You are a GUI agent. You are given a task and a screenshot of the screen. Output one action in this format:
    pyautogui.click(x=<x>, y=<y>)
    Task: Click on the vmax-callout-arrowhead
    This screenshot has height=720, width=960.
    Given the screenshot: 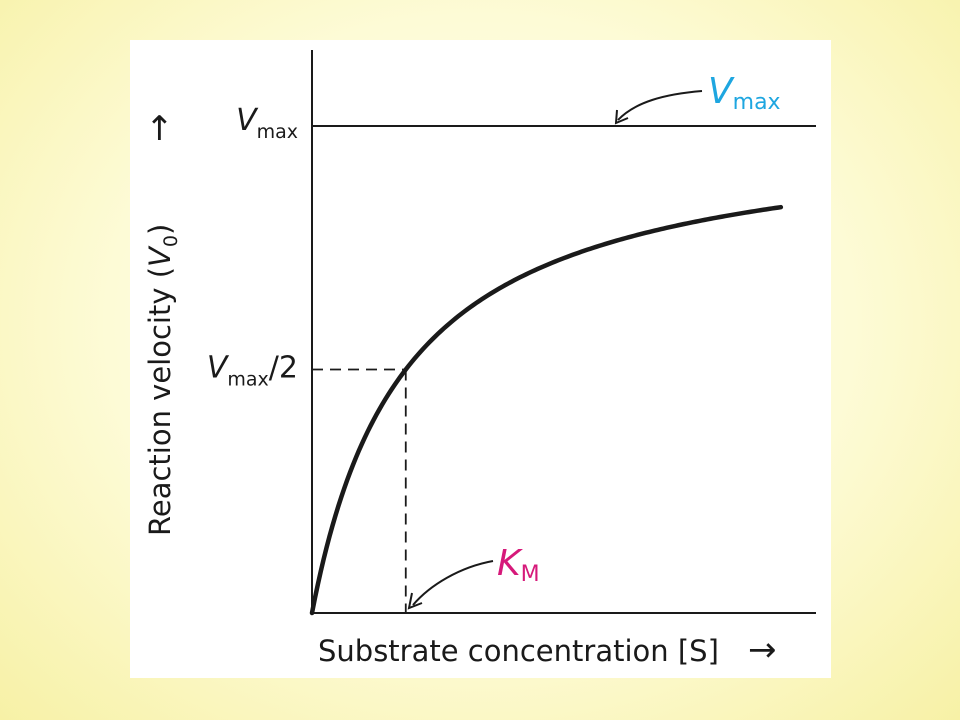 What is the action you would take?
    pyautogui.click(x=621, y=117)
    